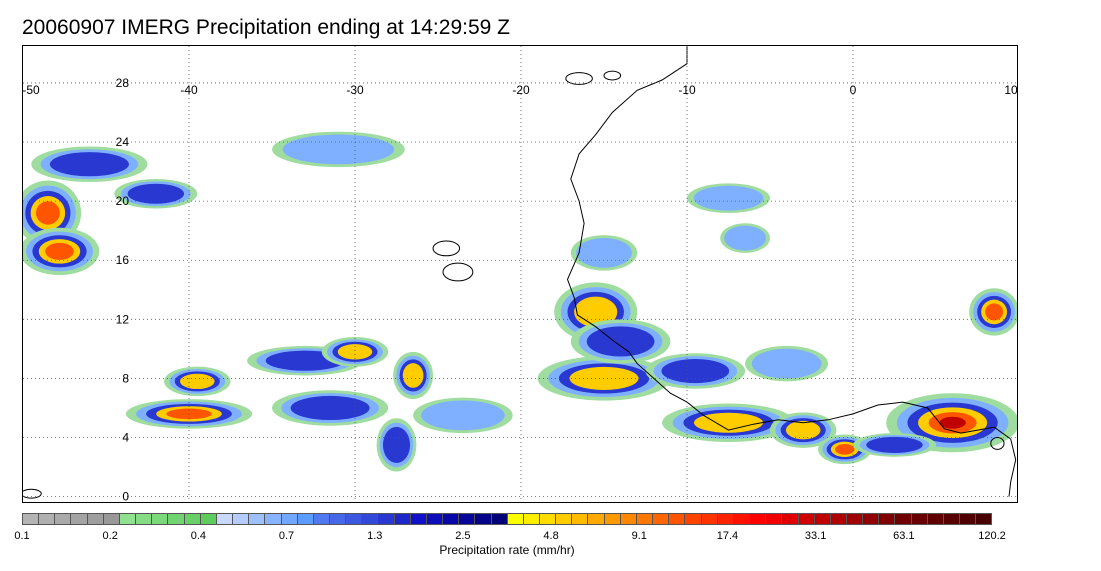 The image size is (1101, 571). I want to click on lon-tick-label: -40, so click(189, 90).